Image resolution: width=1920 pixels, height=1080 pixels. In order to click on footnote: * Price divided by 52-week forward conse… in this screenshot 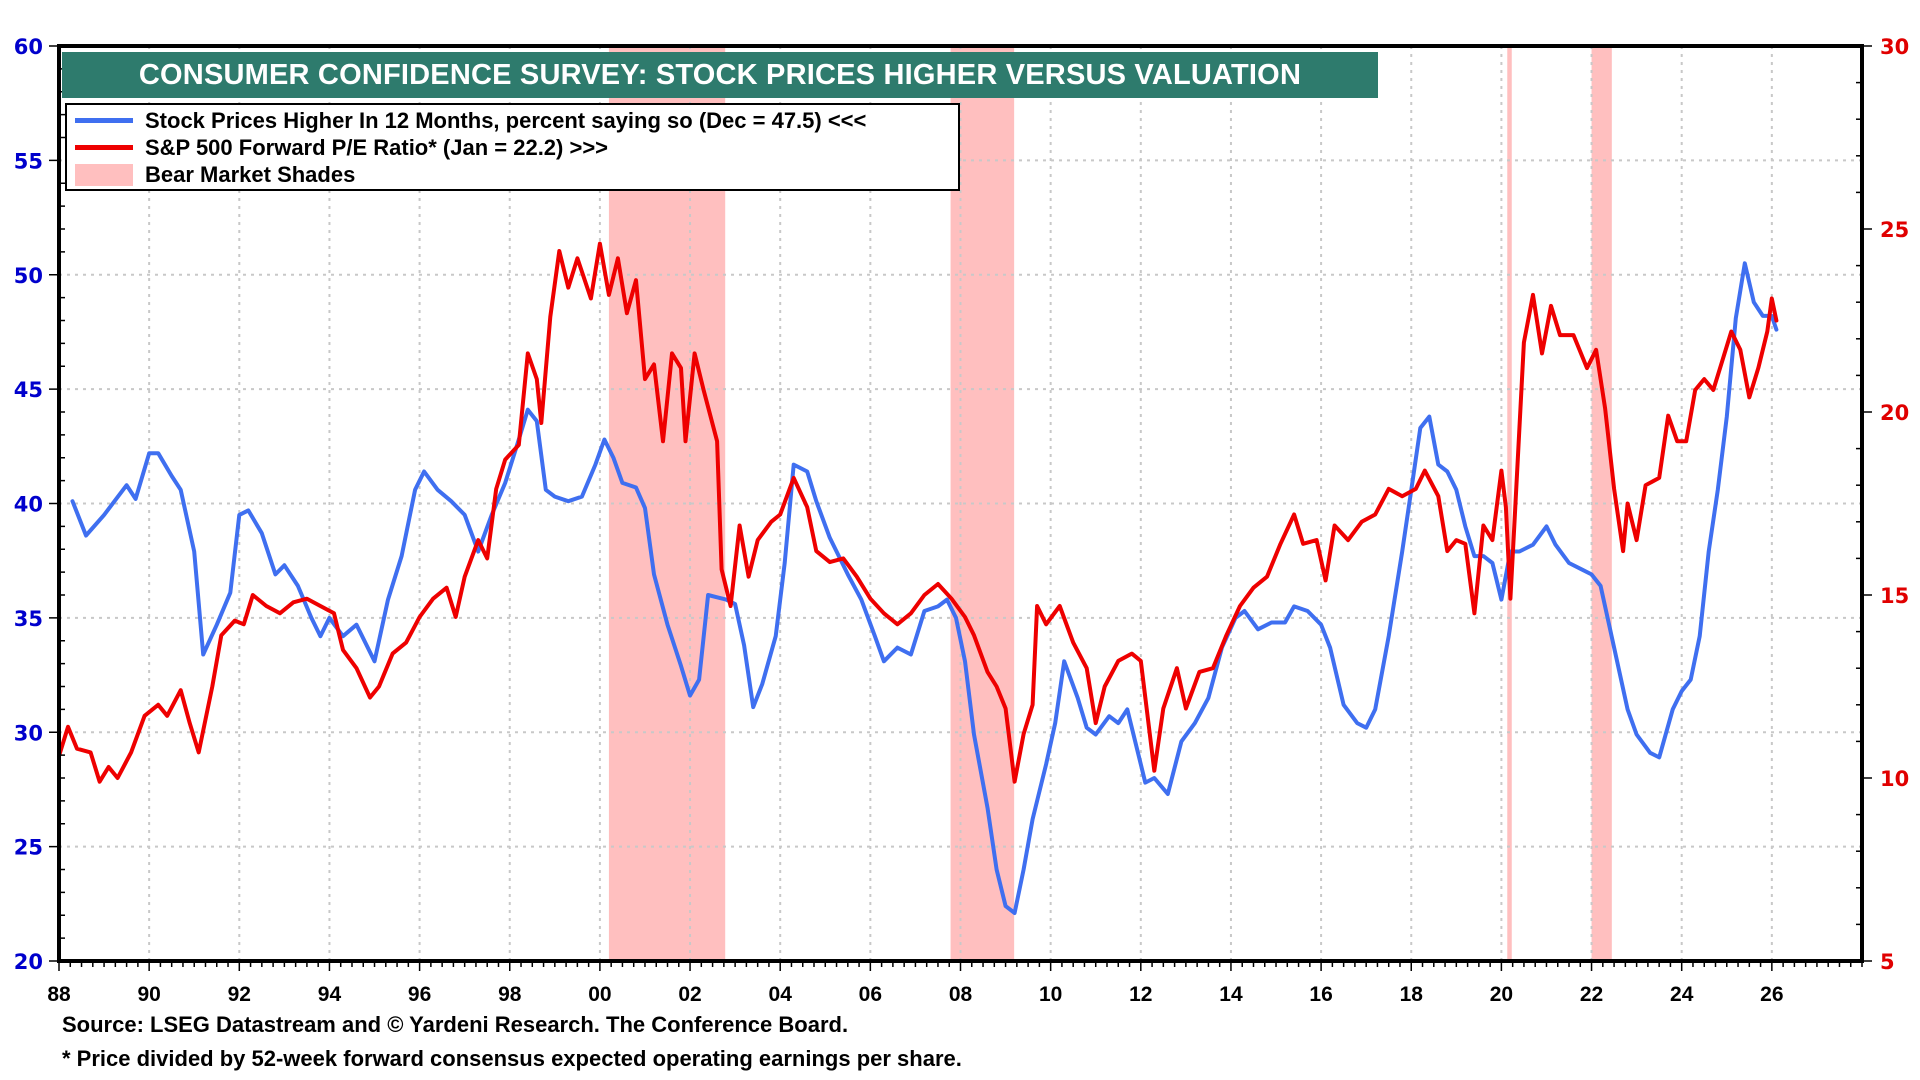, I will do `click(512, 1058)`.